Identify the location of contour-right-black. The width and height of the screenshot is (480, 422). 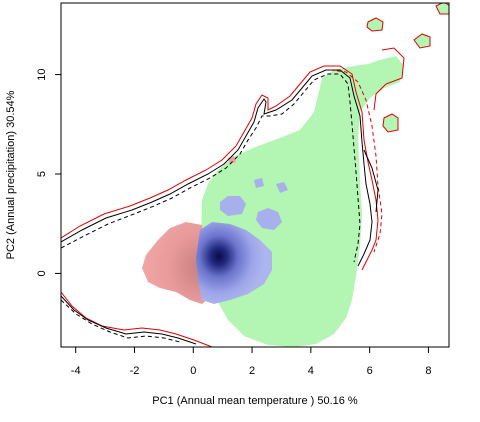
(371, 181).